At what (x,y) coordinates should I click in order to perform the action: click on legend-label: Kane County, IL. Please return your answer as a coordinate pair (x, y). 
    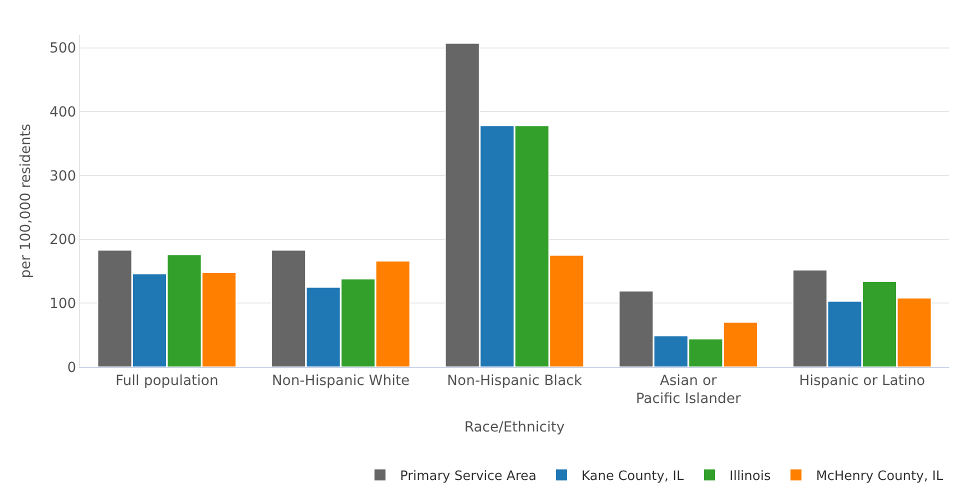
    Looking at the image, I should click on (632, 476).